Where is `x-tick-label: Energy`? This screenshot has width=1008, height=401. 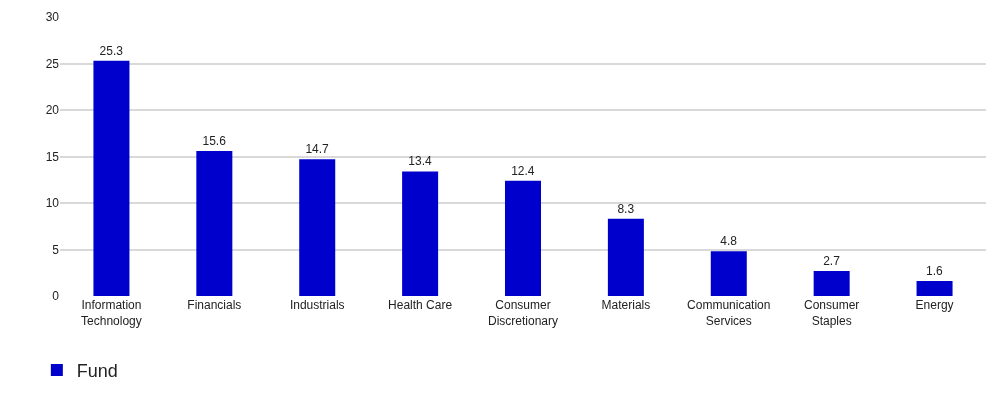
x-tick-label: Energy is located at coordinates (934, 305).